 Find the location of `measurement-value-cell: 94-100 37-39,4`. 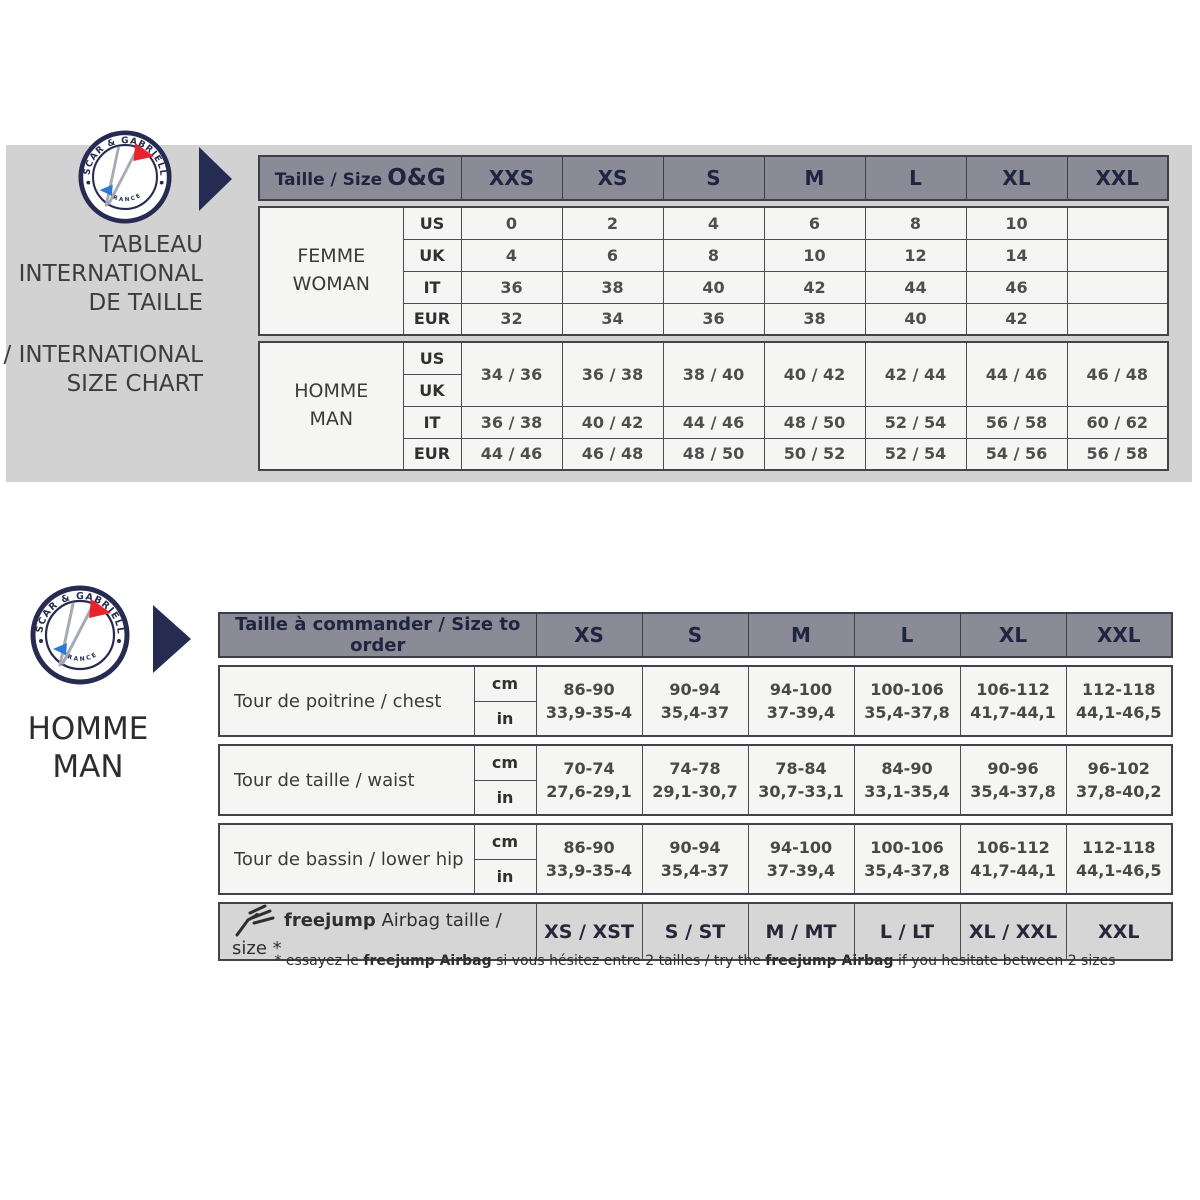

measurement-value-cell: 94-100 37-39,4 is located at coordinates (801, 701).